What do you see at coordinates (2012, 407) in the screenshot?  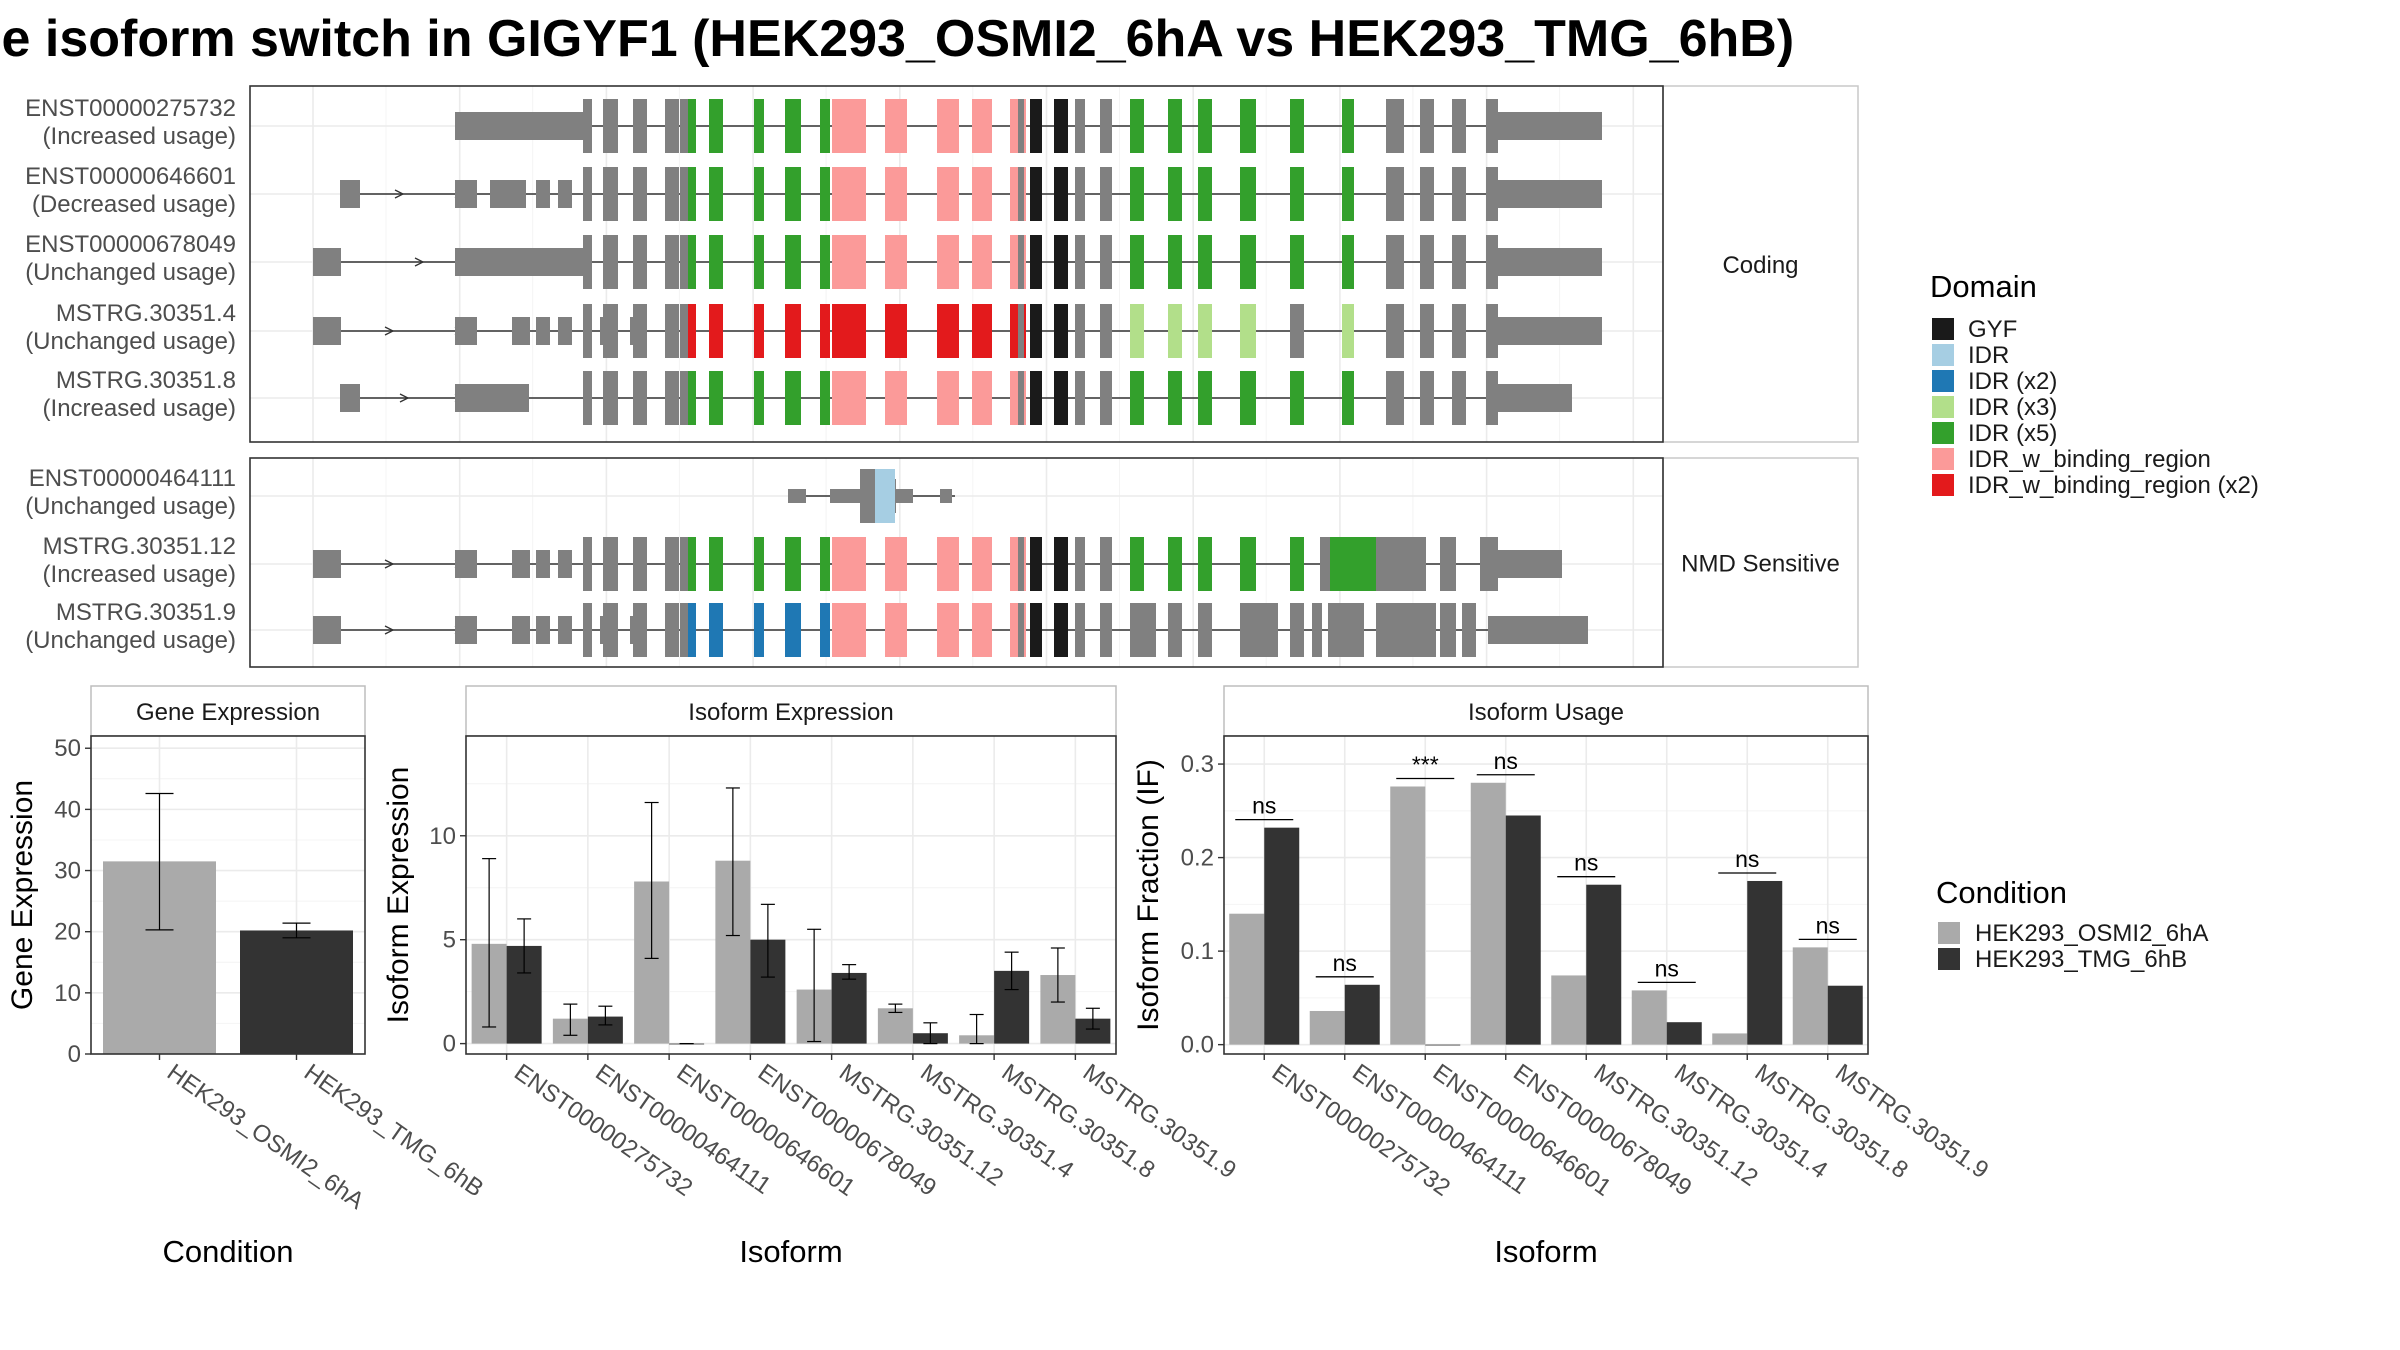 I see `domain-legend-label: IDR (x3)` at bounding box center [2012, 407].